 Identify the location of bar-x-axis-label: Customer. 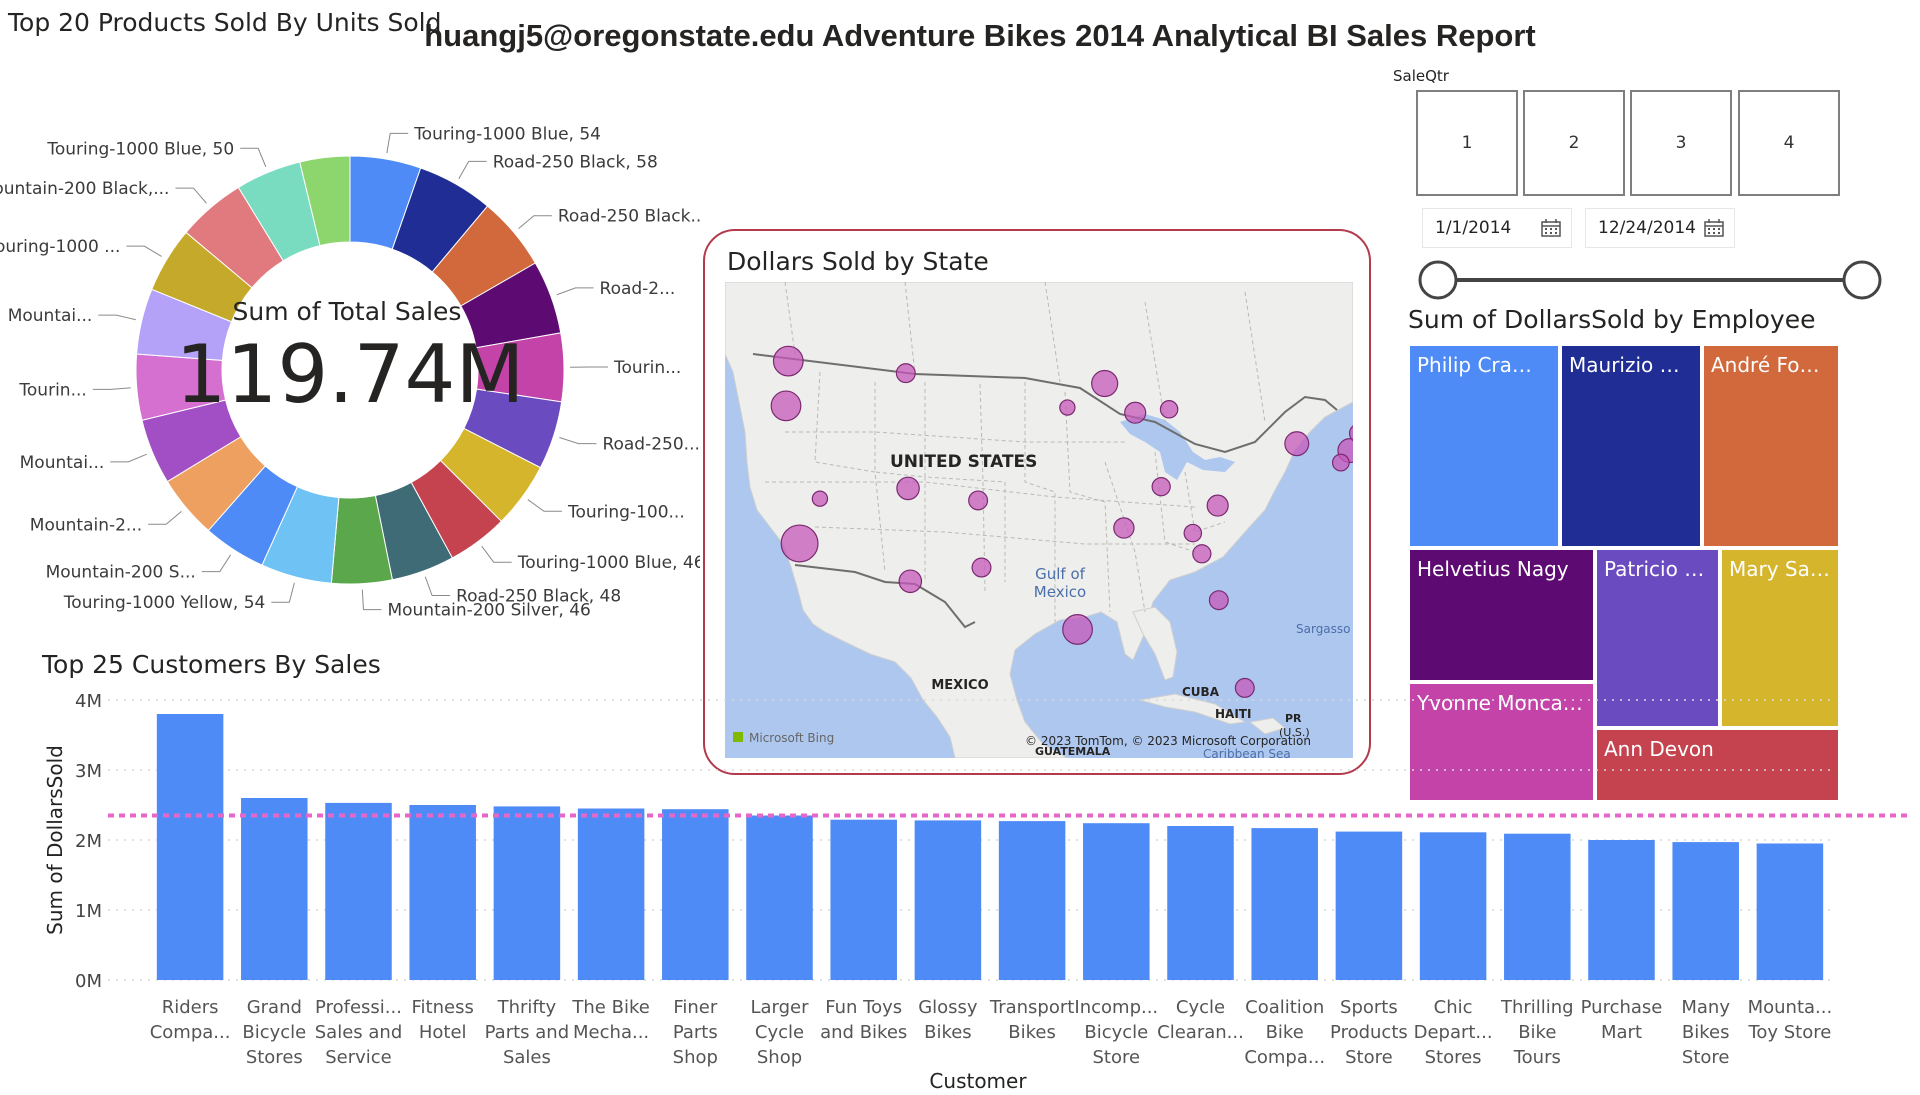
(978, 1081).